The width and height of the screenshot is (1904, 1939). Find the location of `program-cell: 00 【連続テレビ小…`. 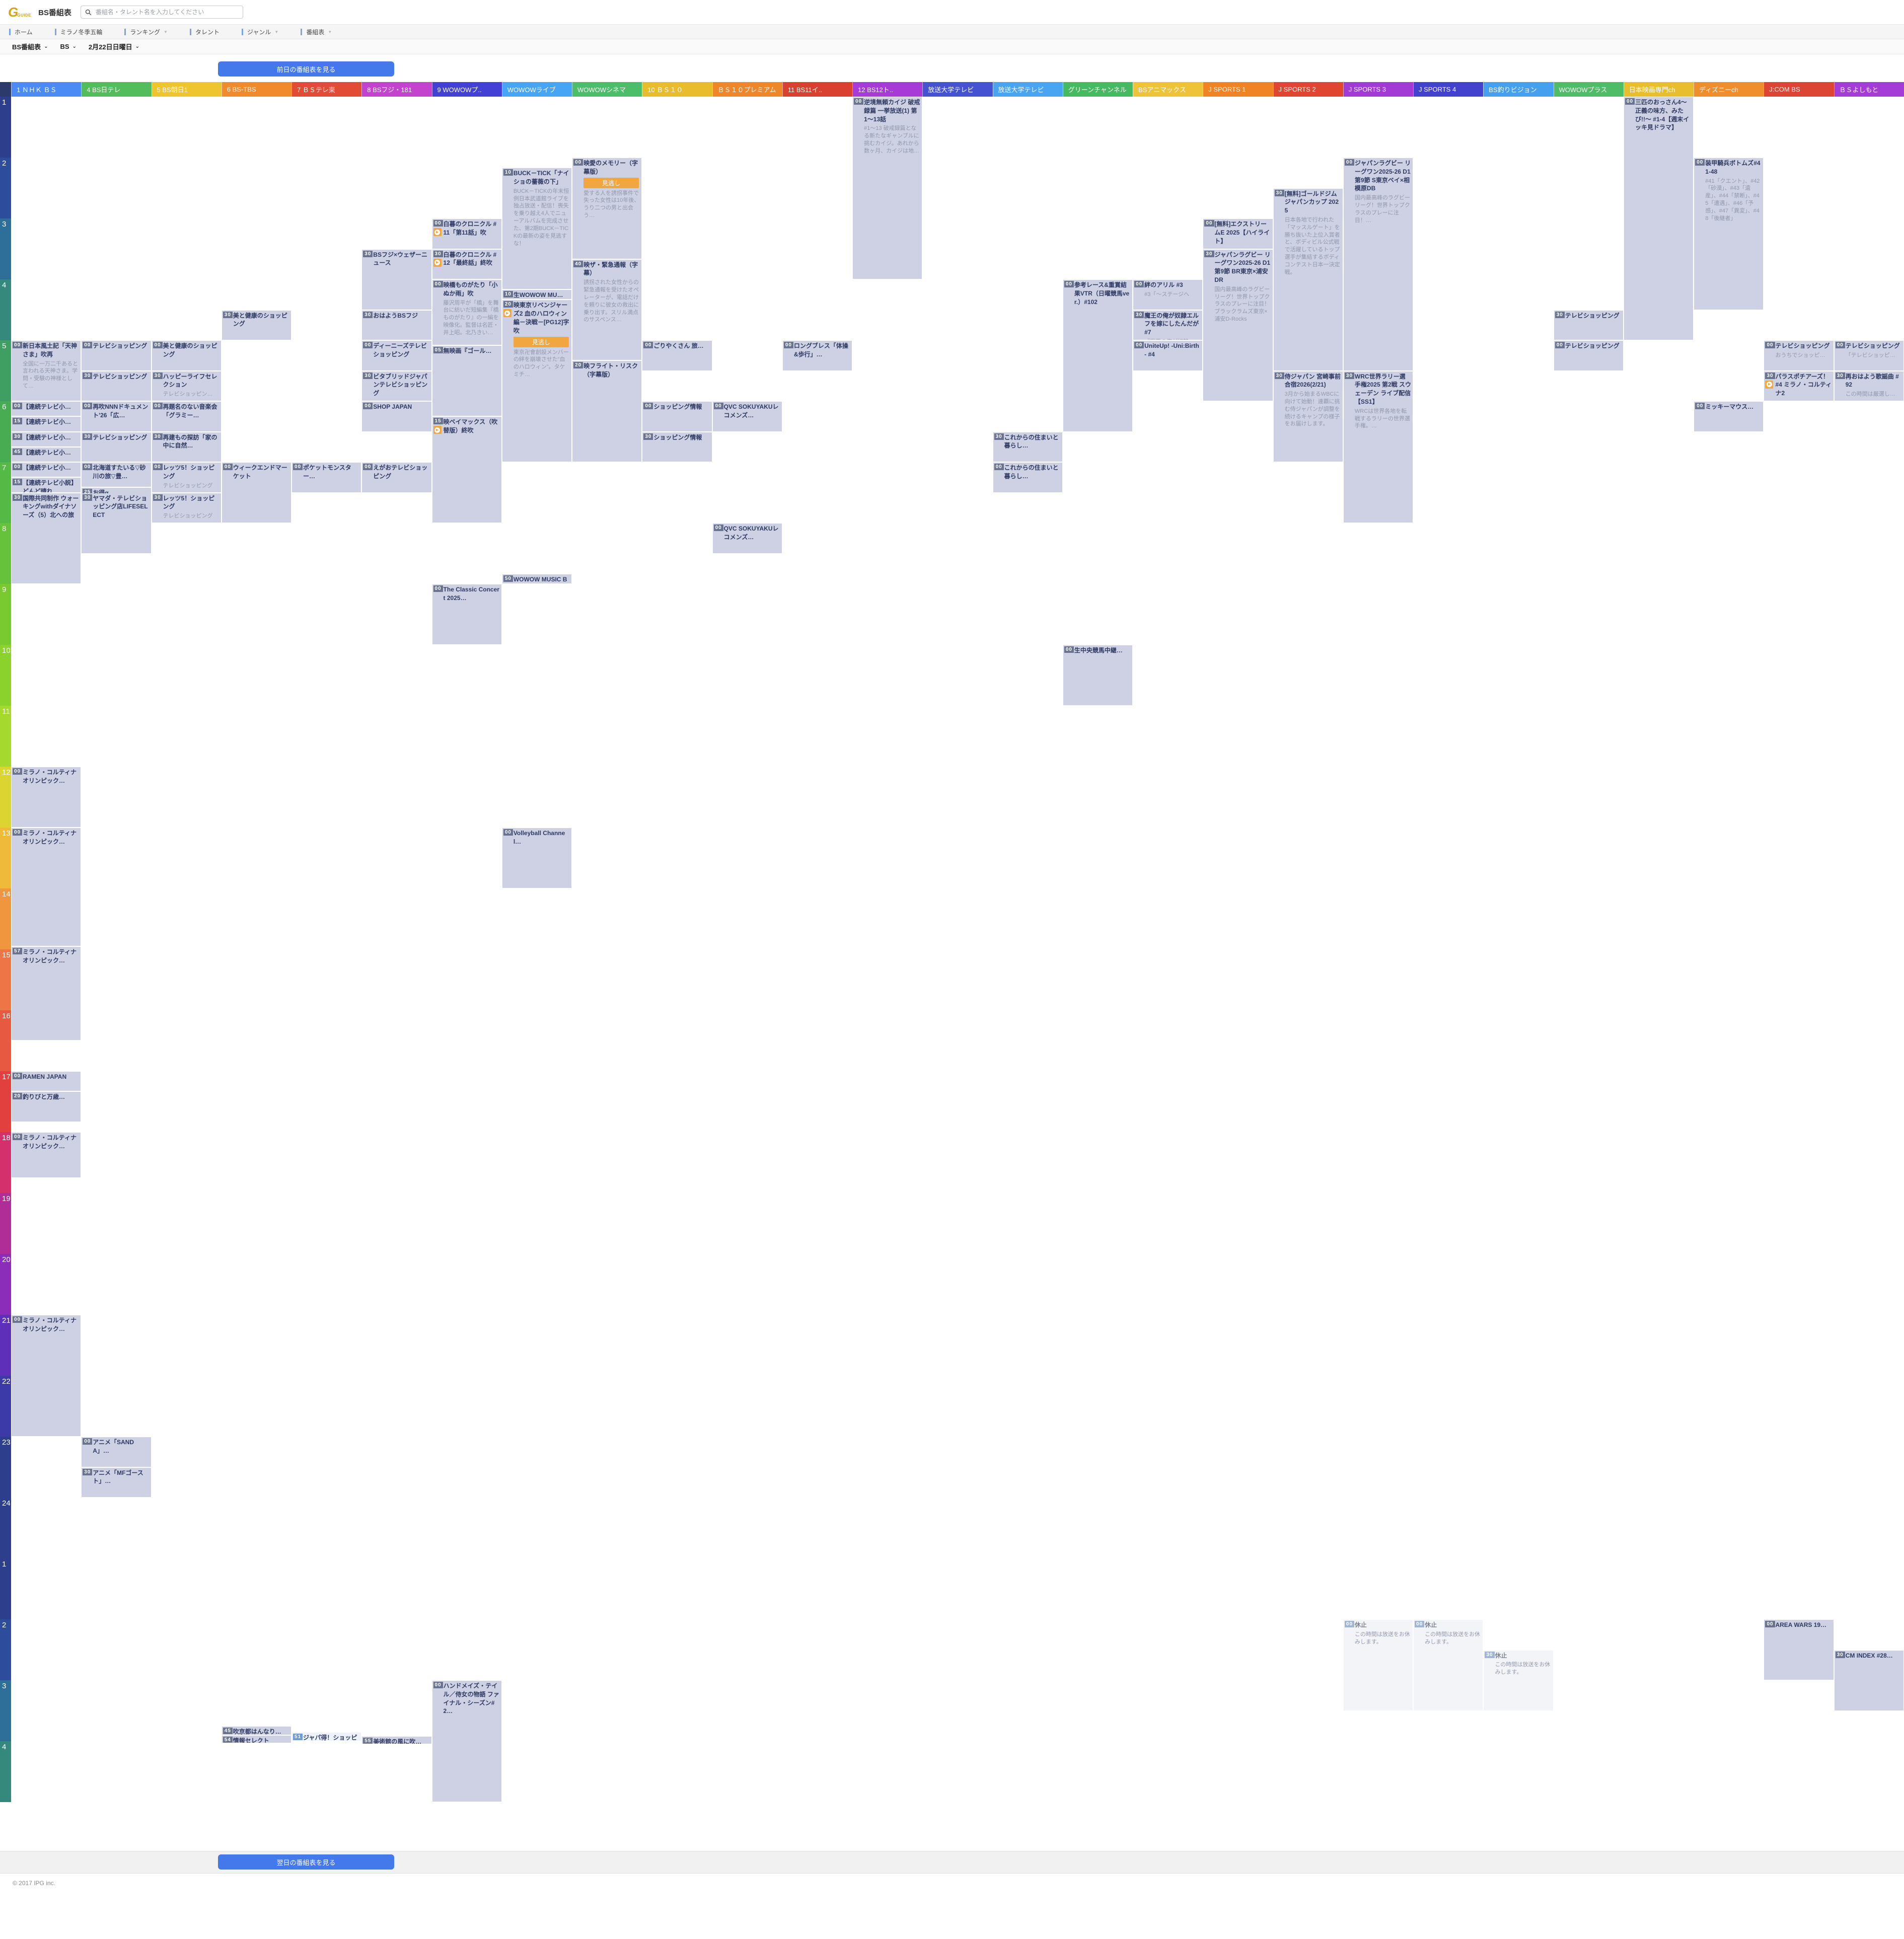

program-cell: 00 【連続テレビ小… is located at coordinates (46, 470).